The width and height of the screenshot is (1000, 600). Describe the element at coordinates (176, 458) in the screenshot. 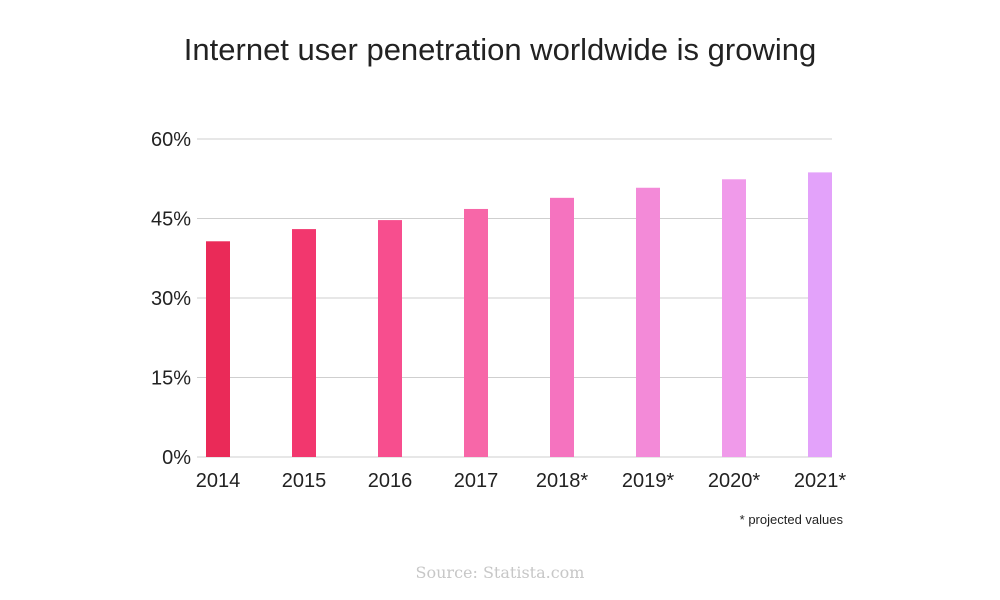

I see `y-tick-label: 0%` at that location.